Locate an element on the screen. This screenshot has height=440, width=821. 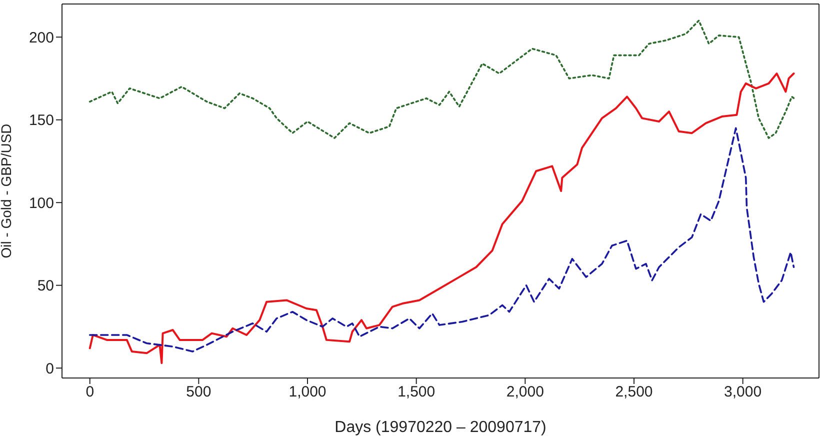
x-tick-label: 0 is located at coordinates (90, 392).